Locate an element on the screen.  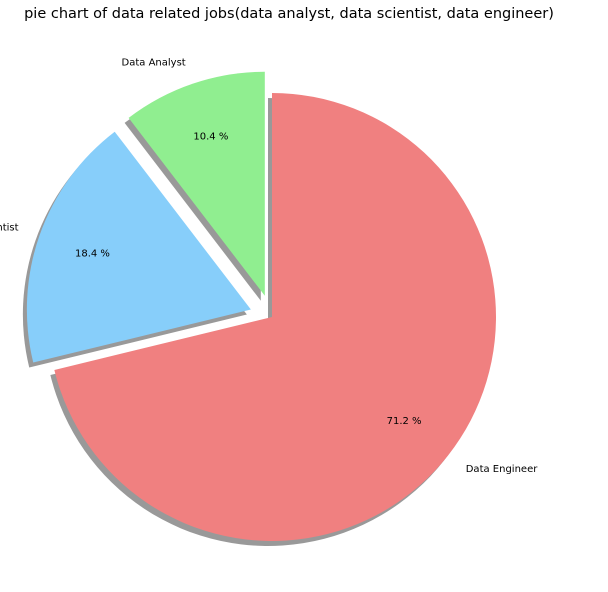
slice-label-data-analyst: Data Analyst is located at coordinates (154, 62).